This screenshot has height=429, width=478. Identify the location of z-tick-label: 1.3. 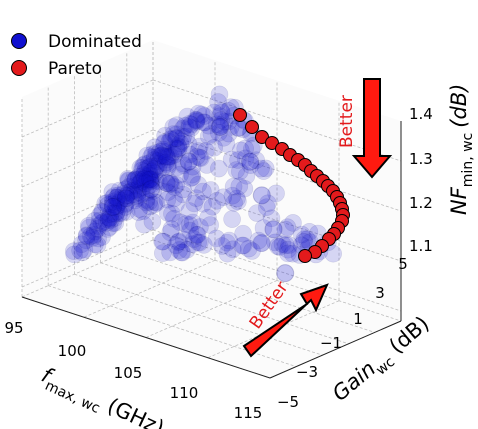
(421, 159).